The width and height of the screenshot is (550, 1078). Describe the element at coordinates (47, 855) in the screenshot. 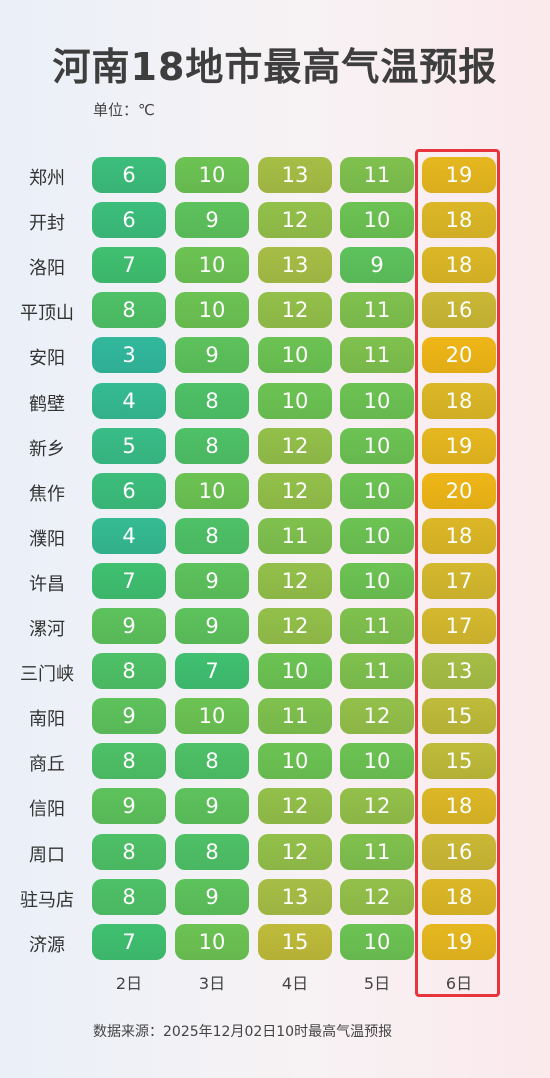

I see `city-label: 周口` at that location.